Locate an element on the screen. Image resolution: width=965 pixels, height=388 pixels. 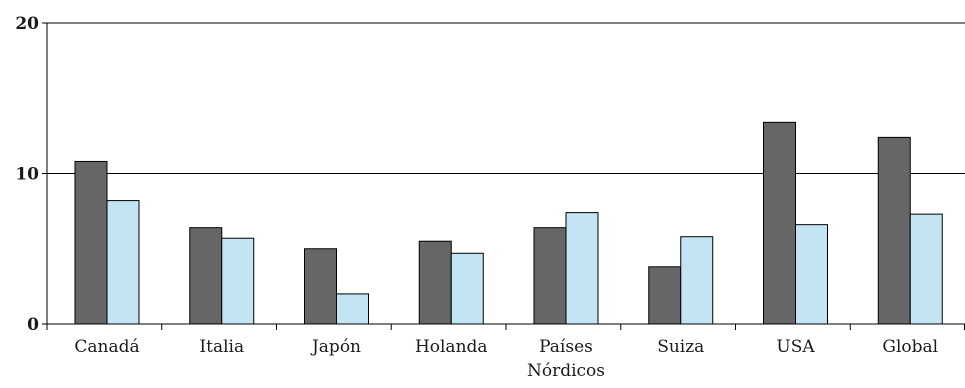
y-tick-label: 10 is located at coordinates (27, 175).